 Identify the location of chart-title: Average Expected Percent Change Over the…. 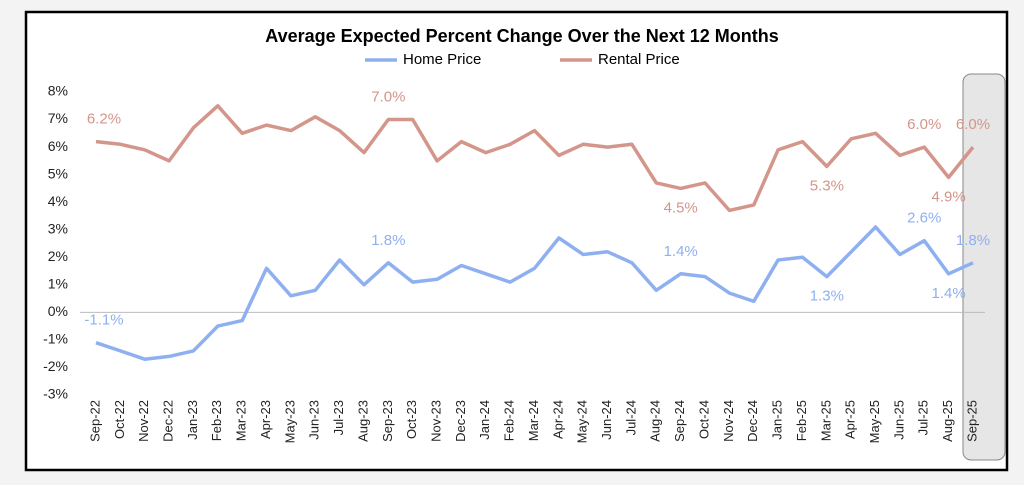
(522, 36).